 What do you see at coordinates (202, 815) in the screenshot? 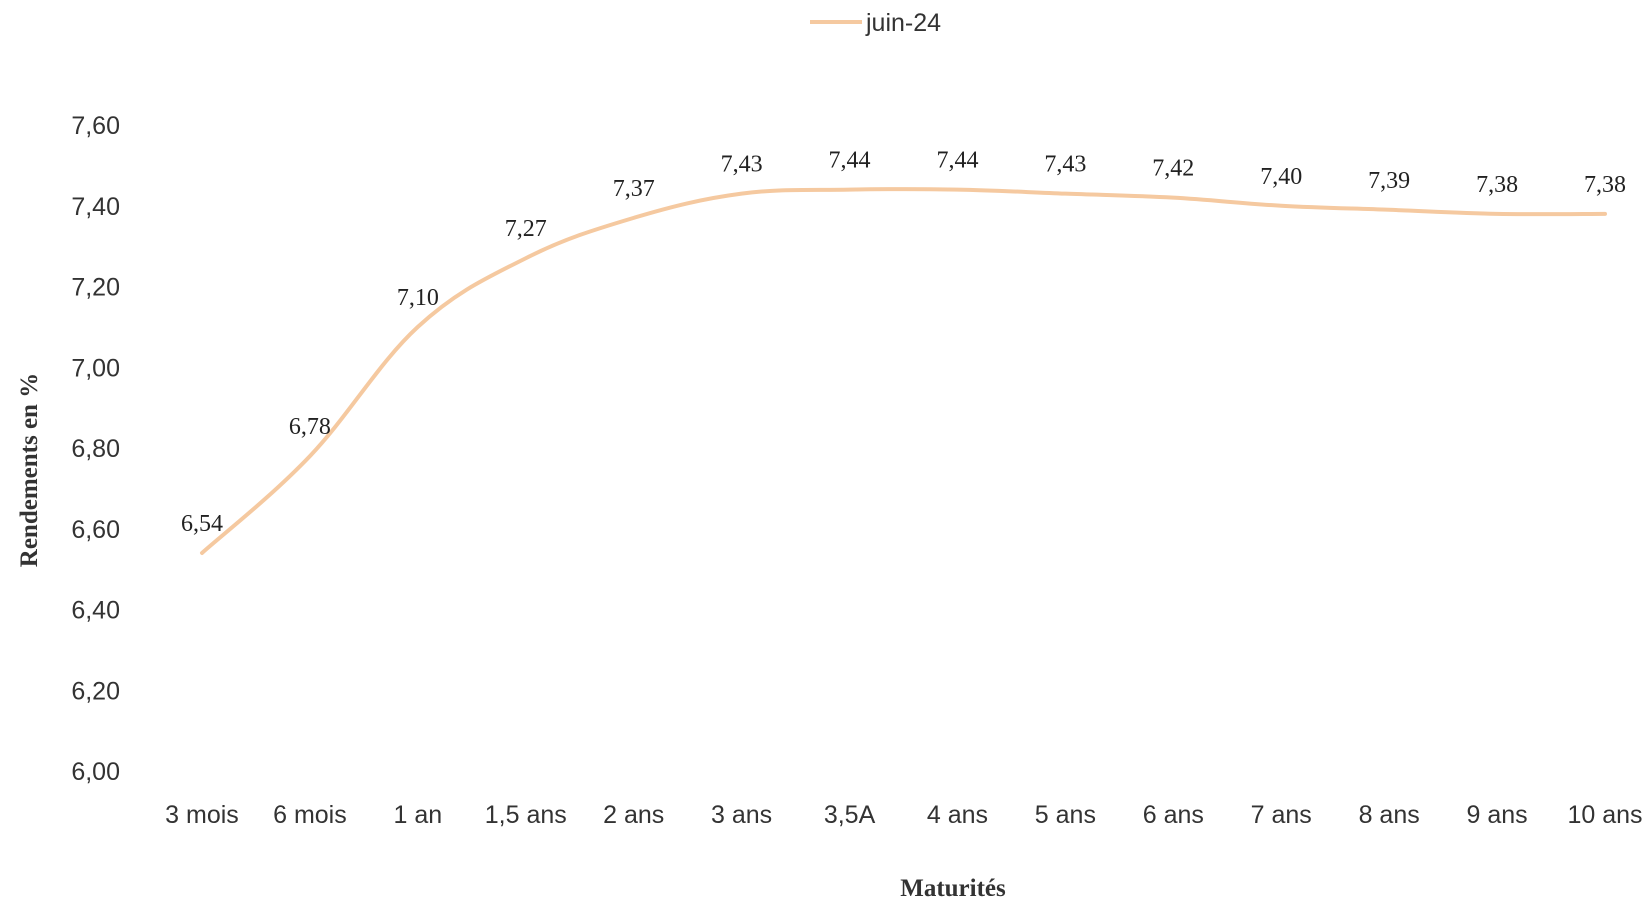
I see `x-tick-label: 3 mois` at bounding box center [202, 815].